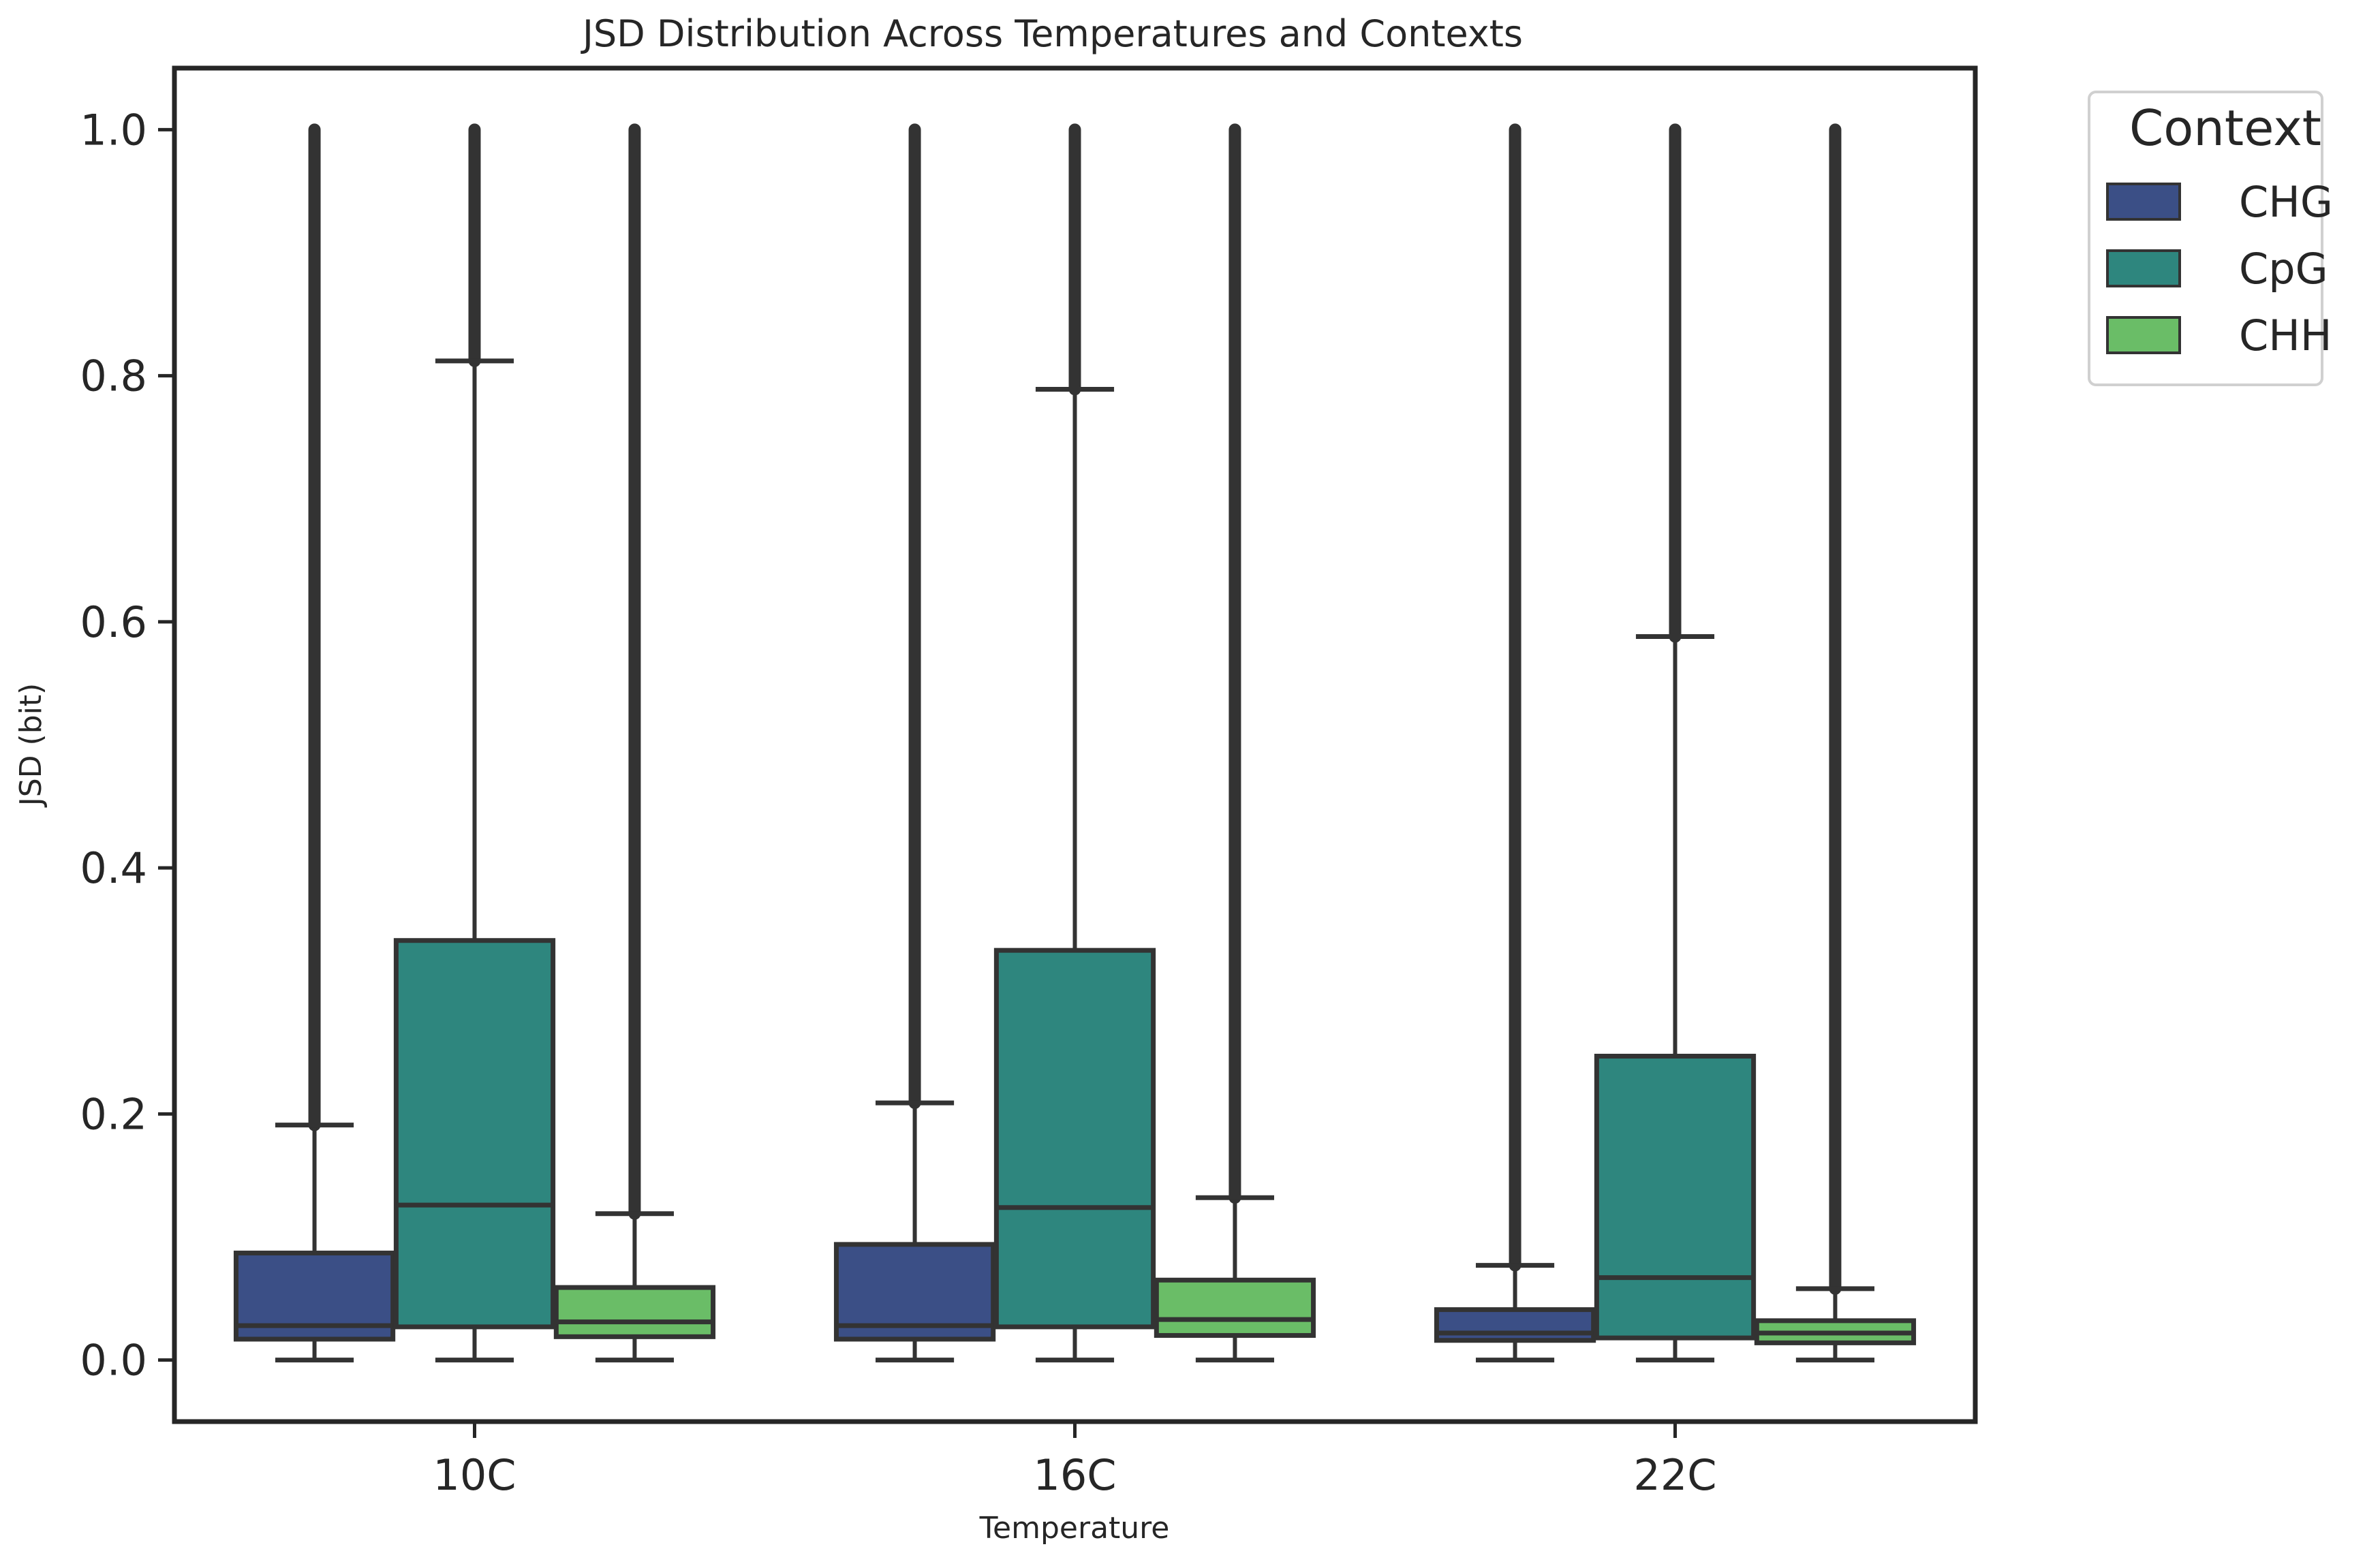 The width and height of the screenshot is (2380, 1566). What do you see at coordinates (2283, 269) in the screenshot?
I see `legend-label-CpG: CpG` at bounding box center [2283, 269].